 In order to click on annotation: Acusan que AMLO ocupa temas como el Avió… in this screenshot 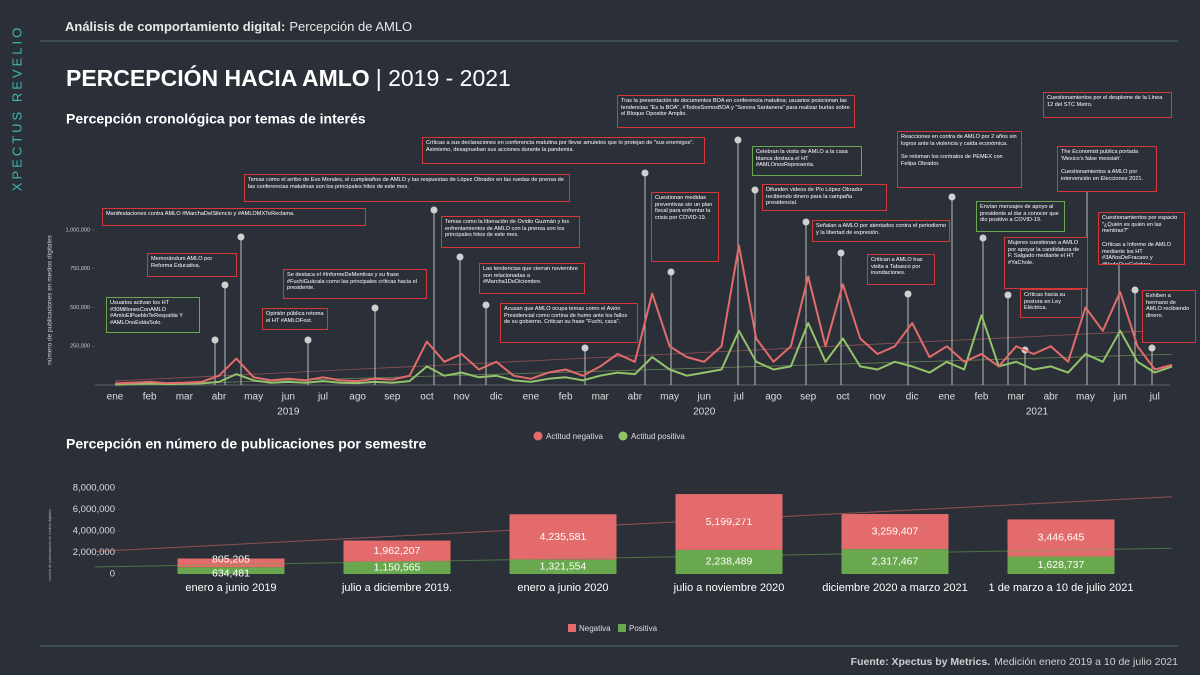, I will do `click(569, 323)`.